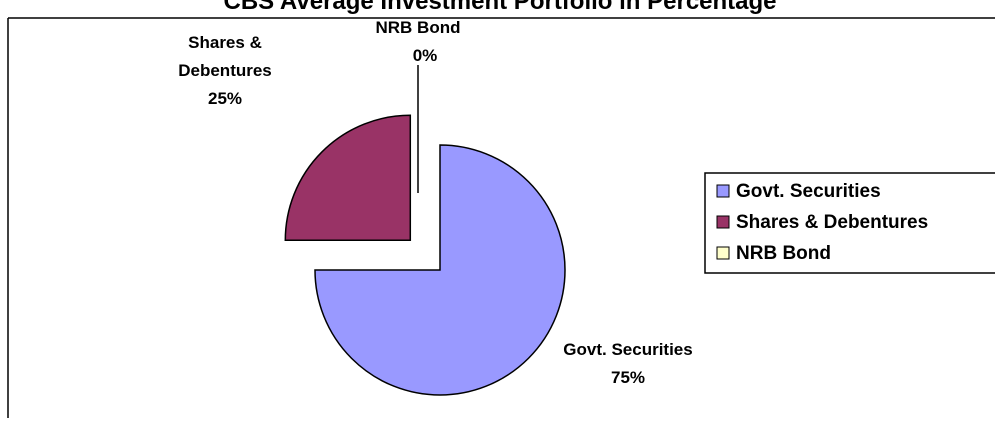 The height and width of the screenshot is (423, 995). What do you see at coordinates (627, 349) in the screenshot?
I see `data-label-govt-line1: Govt. Securities` at bounding box center [627, 349].